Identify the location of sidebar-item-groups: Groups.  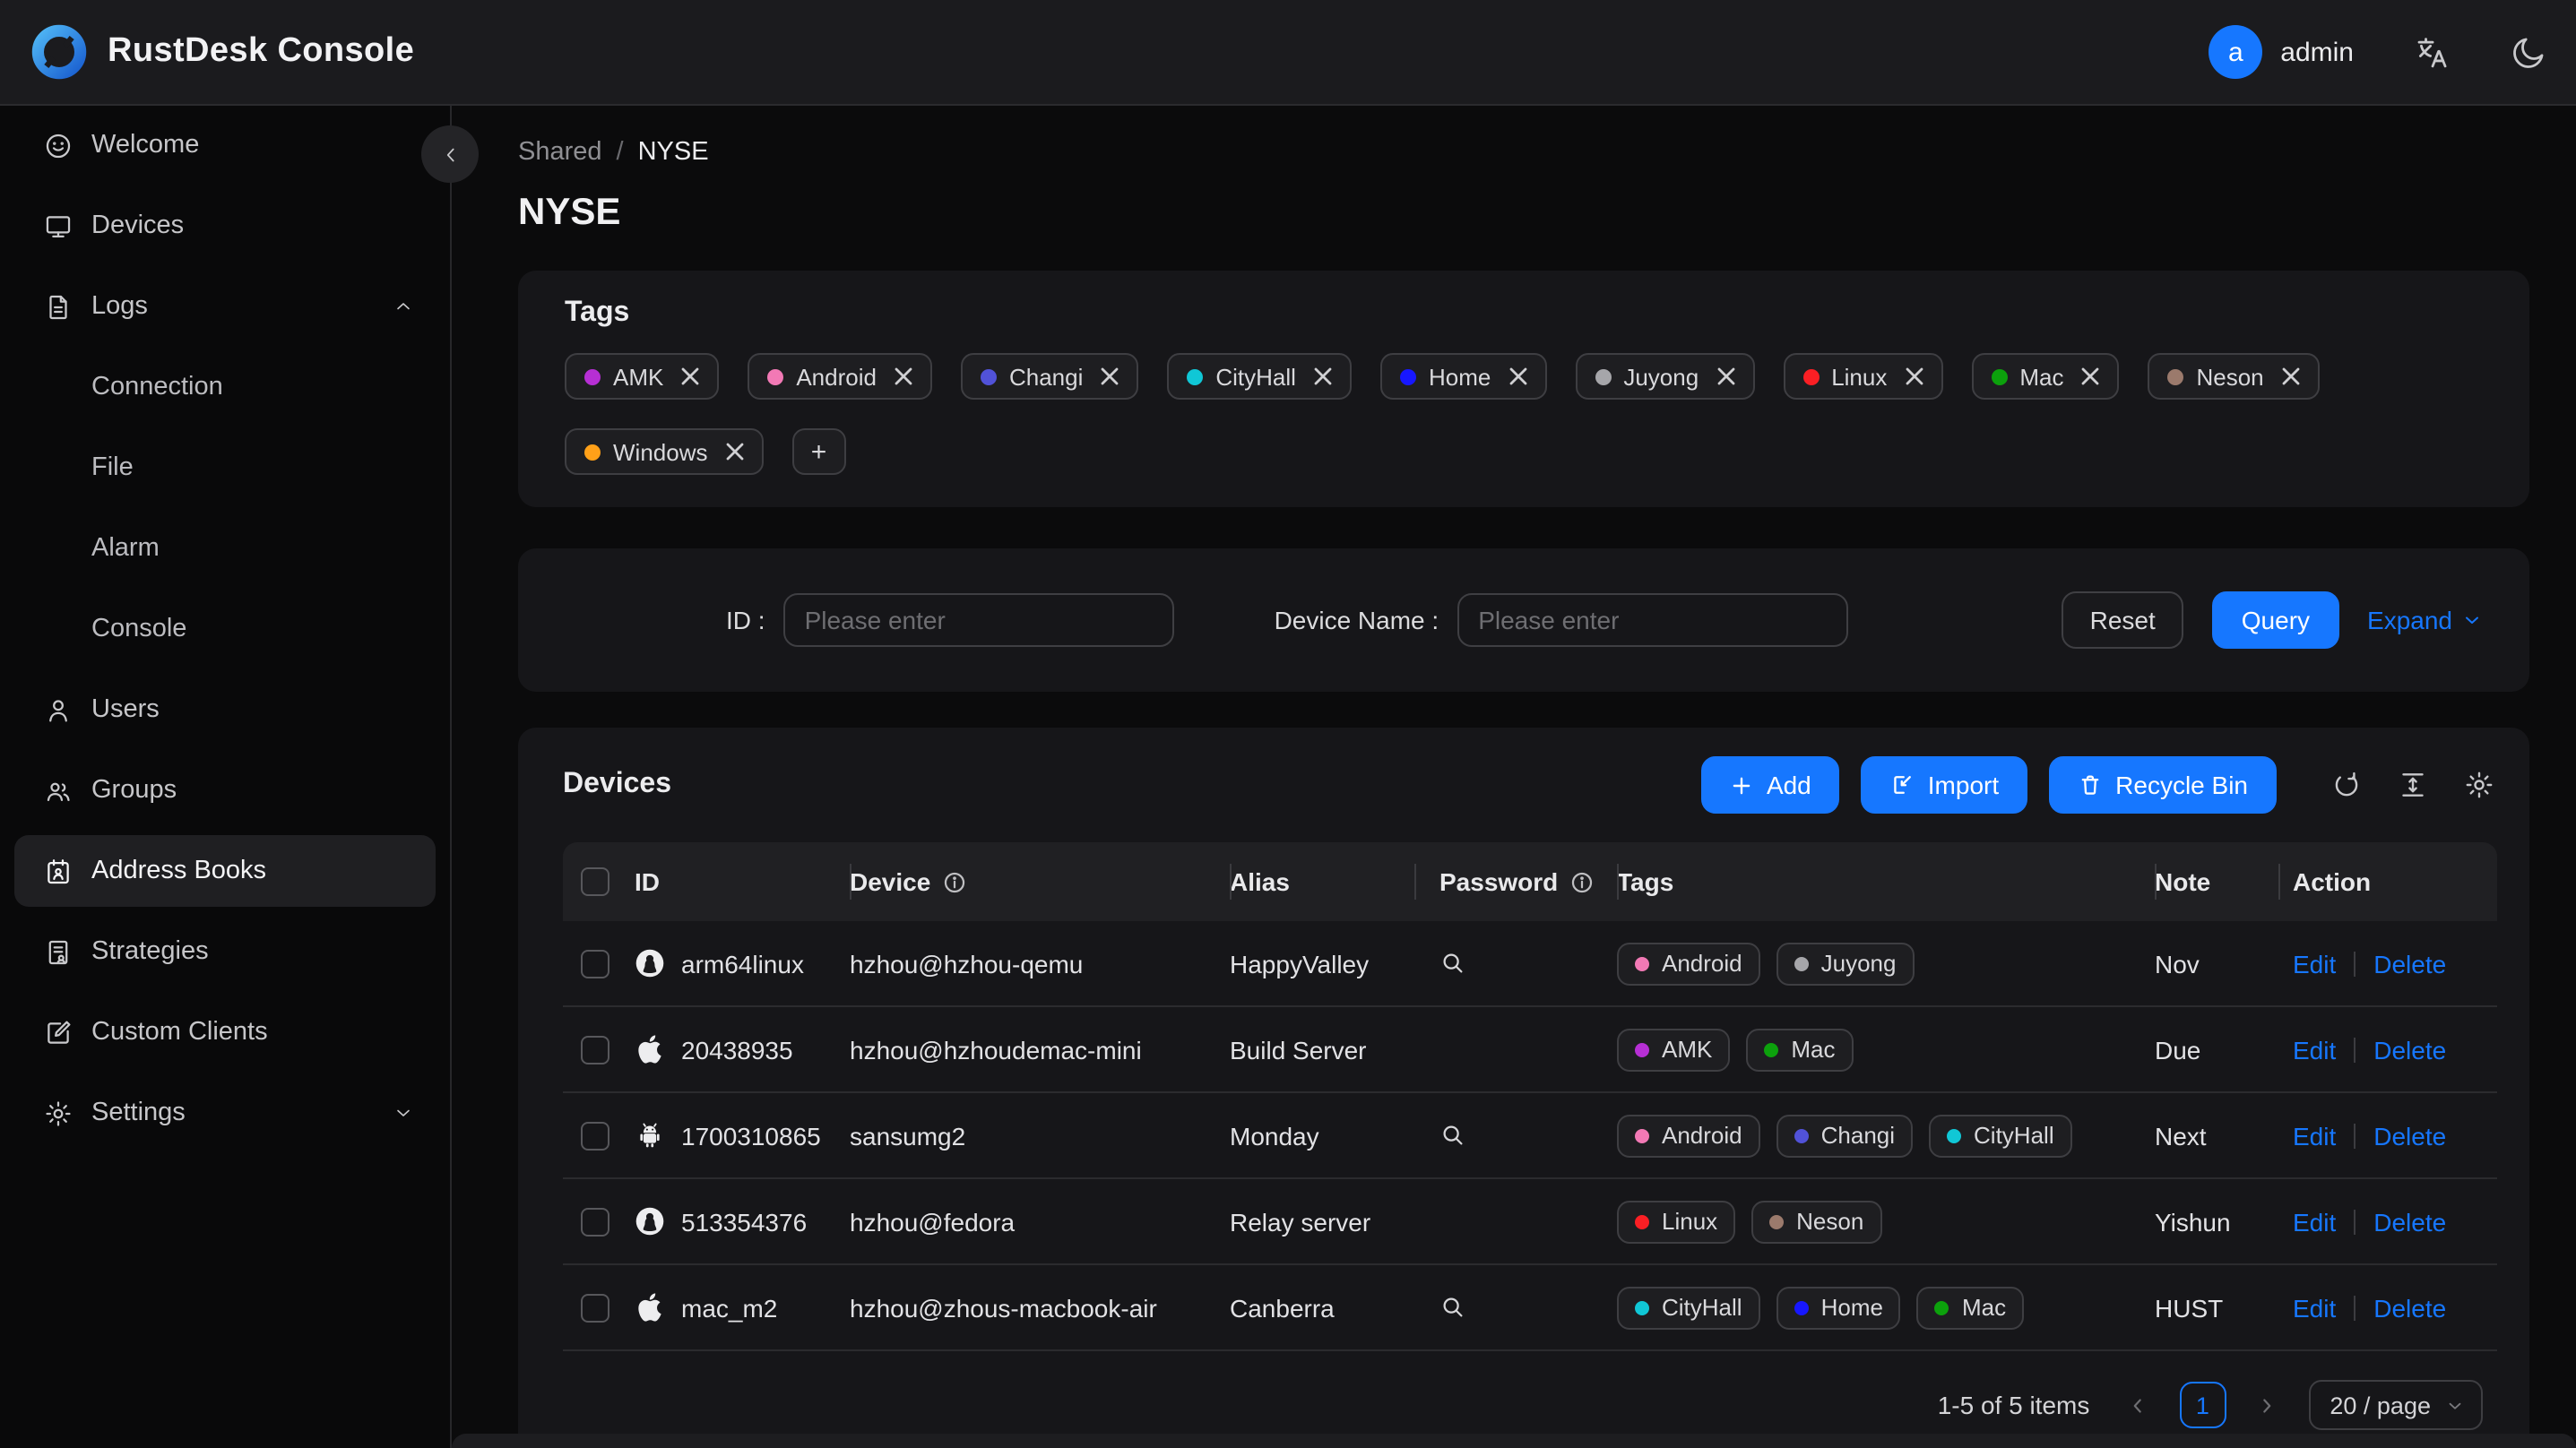
(225, 790).